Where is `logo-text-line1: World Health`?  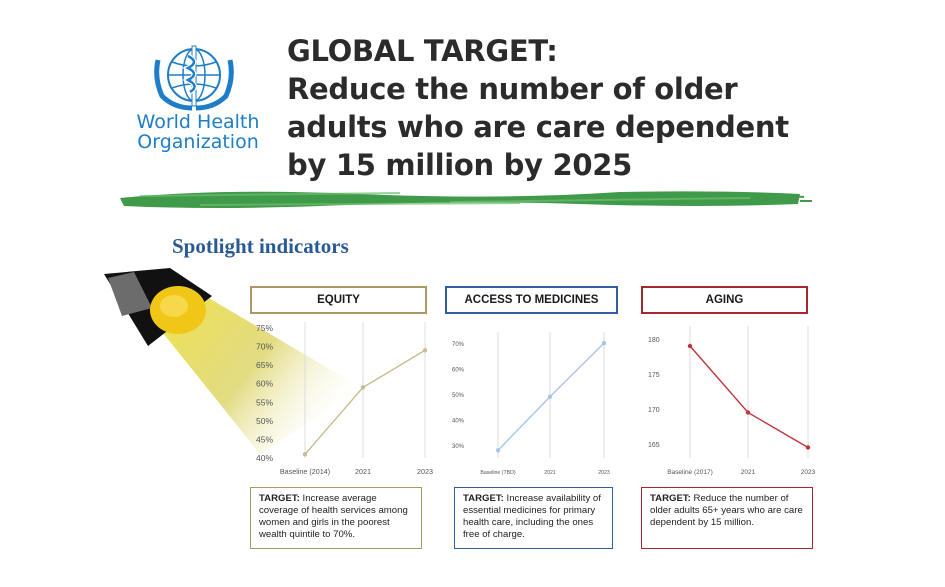
logo-text-line1: World Health is located at coordinates (198, 122).